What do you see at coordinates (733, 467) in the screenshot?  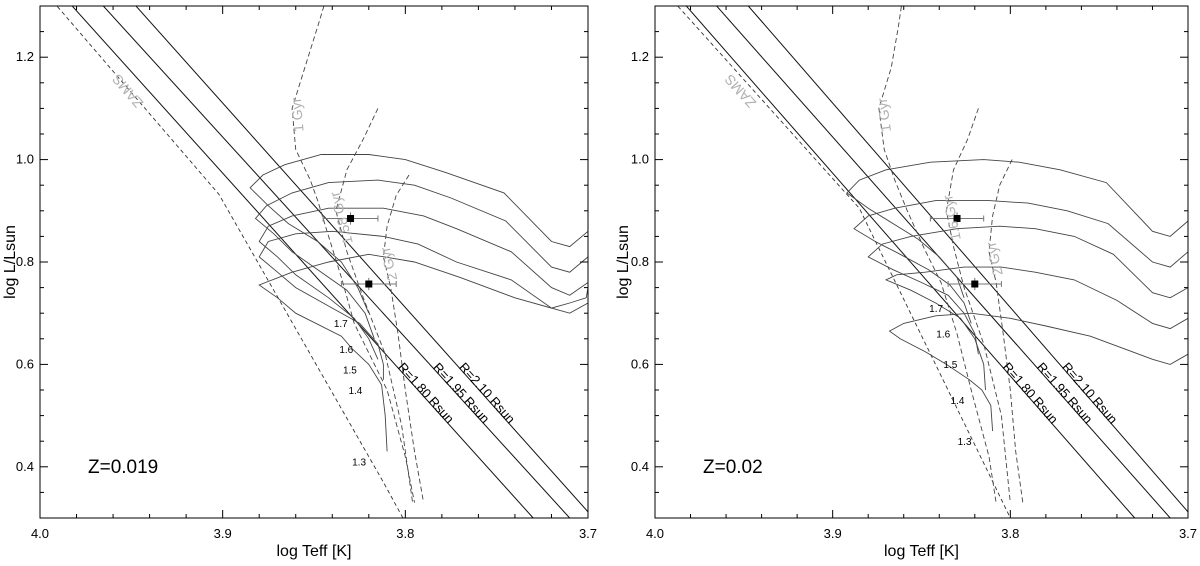 I see `metallicity-label: Z=0.02` at bounding box center [733, 467].